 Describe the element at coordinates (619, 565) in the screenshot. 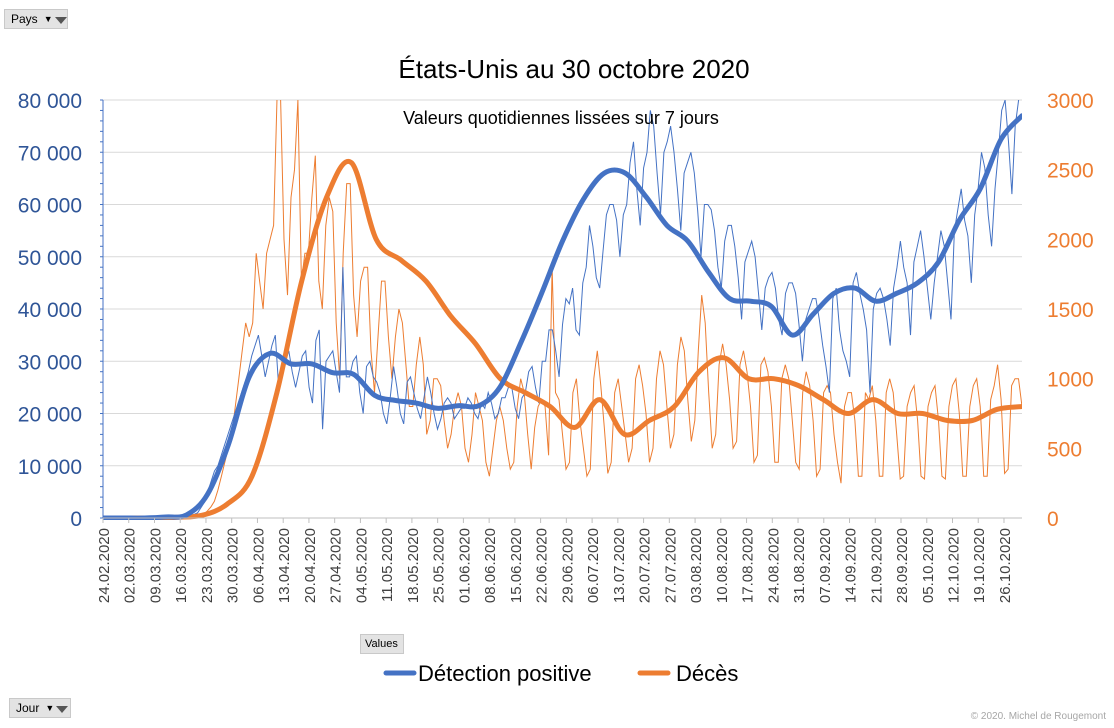

I see `x-tick-label: 13.07.2020` at that location.